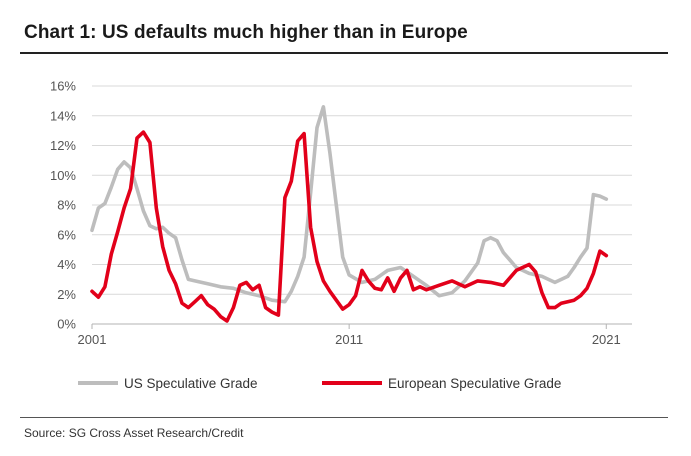 Image resolution: width=691 pixels, height=456 pixels. I want to click on y-tick-label: 4%, so click(66, 264).